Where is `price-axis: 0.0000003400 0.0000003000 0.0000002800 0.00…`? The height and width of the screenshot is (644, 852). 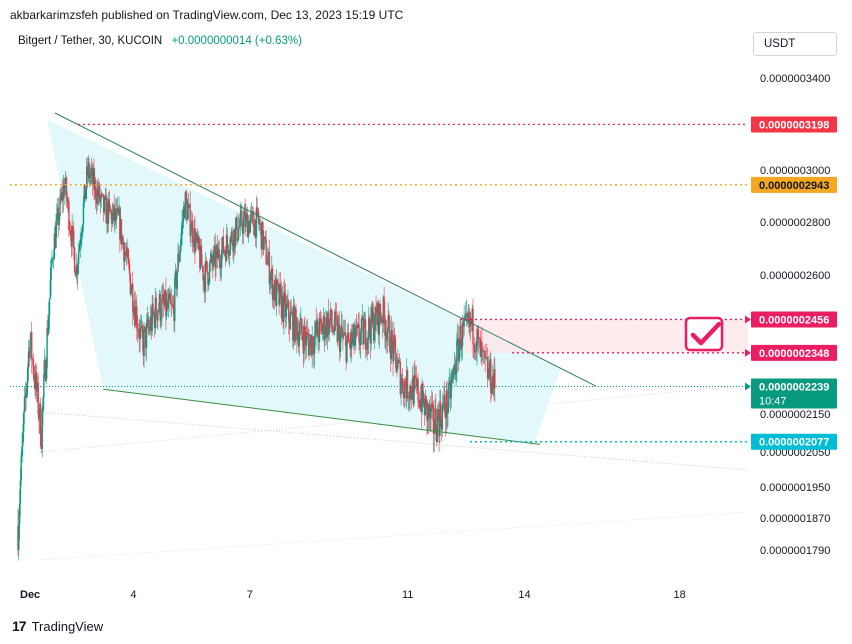 price-axis: 0.0000003400 0.0000003000 0.0000002800 0.00… is located at coordinates (791, 315).